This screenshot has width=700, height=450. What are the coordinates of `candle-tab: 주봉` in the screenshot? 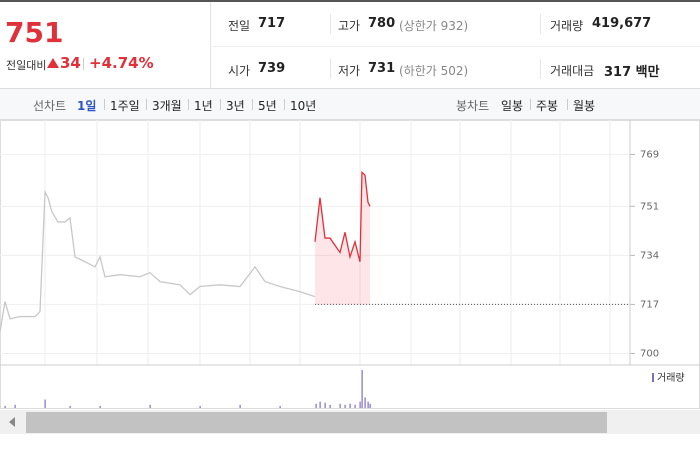 It's located at (547, 106).